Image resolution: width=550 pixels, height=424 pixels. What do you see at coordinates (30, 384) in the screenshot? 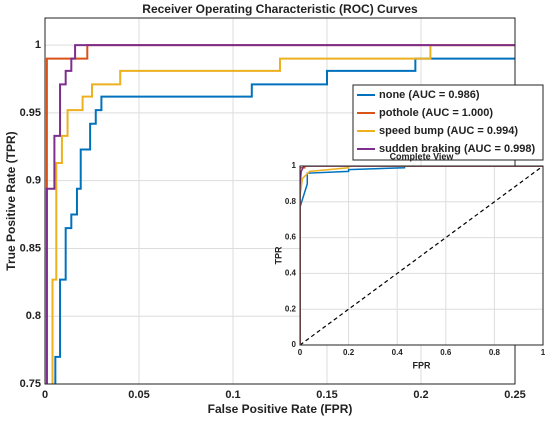
I see `y-tick-label: 0.75` at bounding box center [30, 384].